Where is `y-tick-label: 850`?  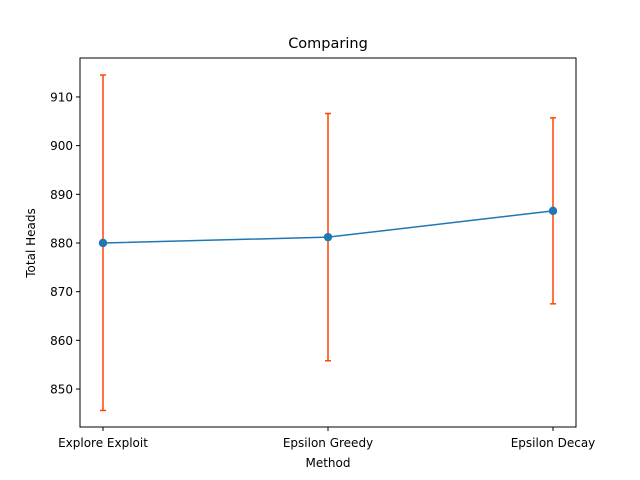
y-tick-label: 850 is located at coordinates (61, 390).